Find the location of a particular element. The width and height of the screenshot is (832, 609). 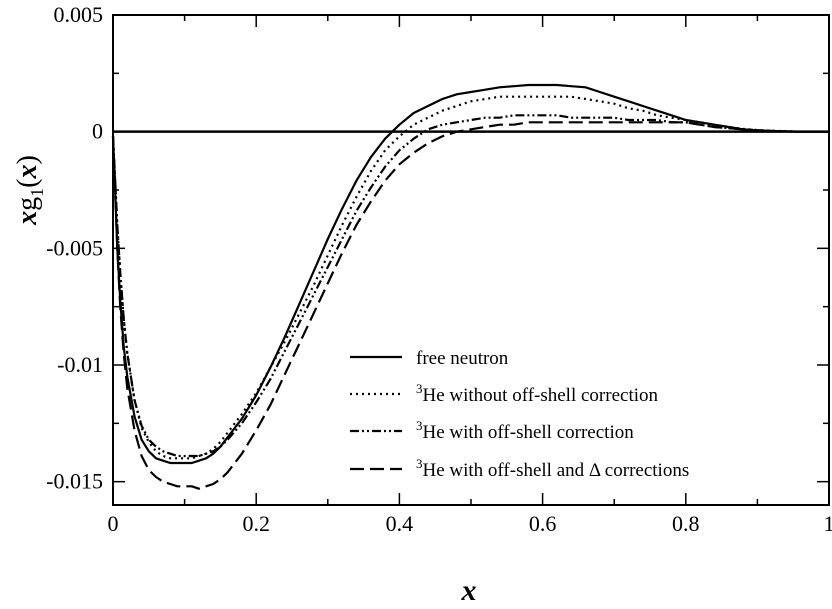

legend-label-4: 3He with off-shell and Δ corrections is located at coordinates (552, 468).